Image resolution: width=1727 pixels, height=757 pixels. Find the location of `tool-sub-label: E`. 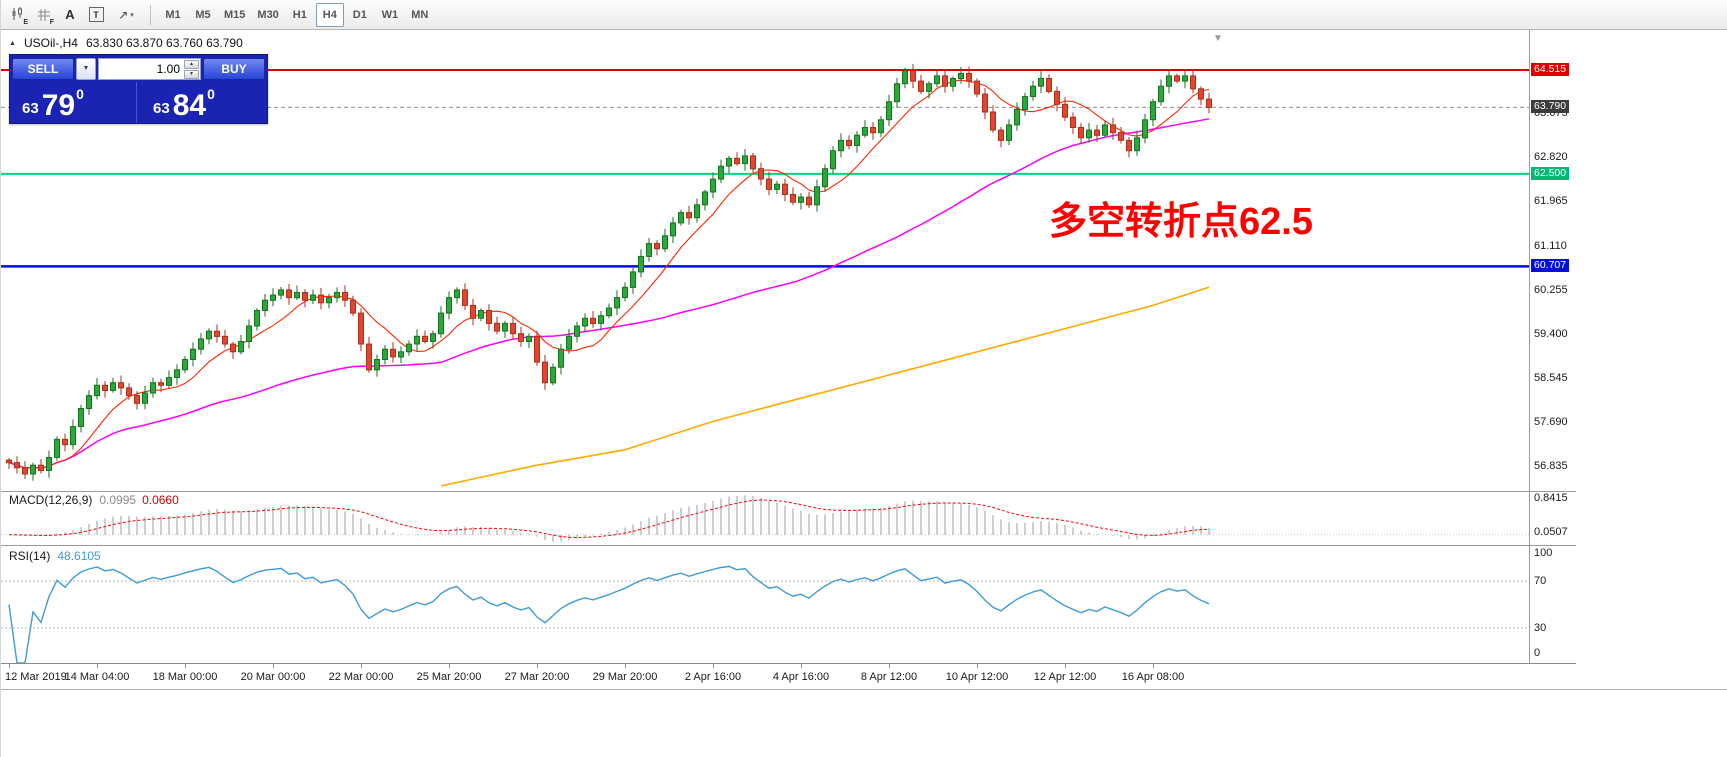

tool-sub-label: E is located at coordinates (25, 22).